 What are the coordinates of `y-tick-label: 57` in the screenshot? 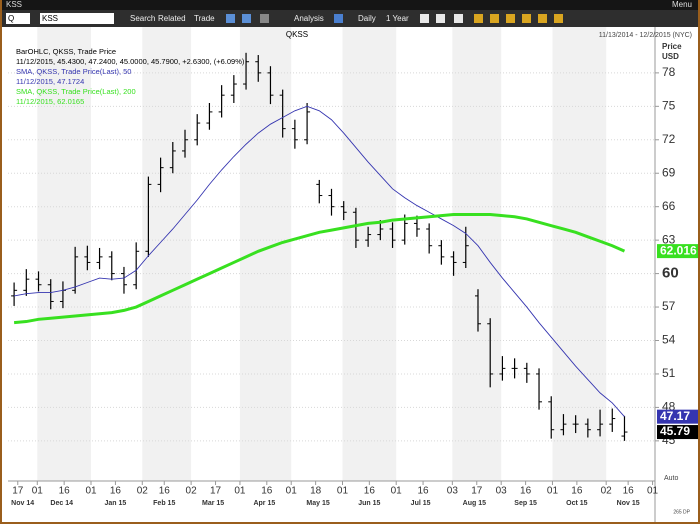 It's located at (669, 306).